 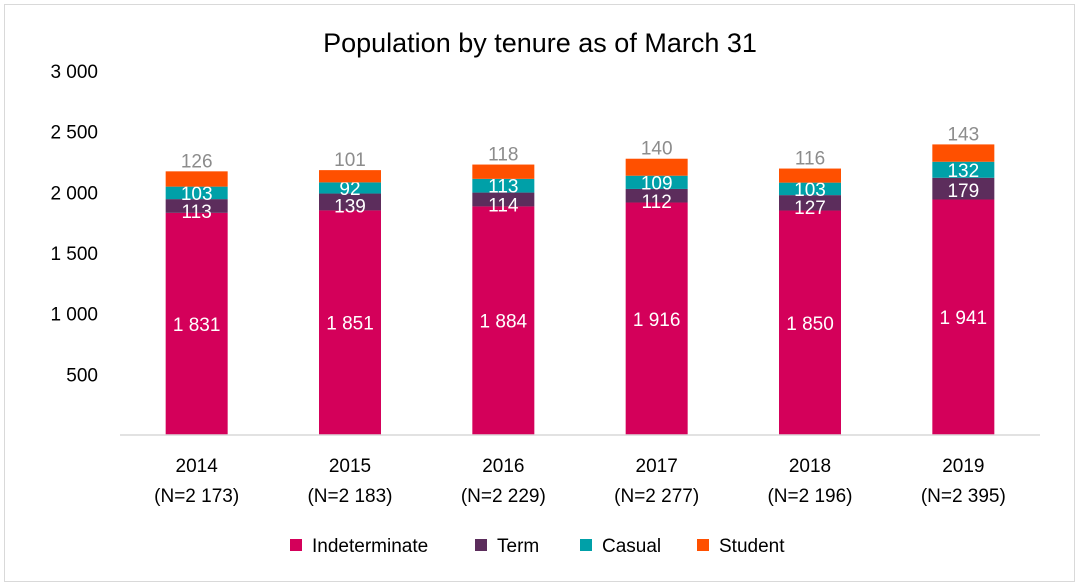 I want to click on legend-item-term: Term, so click(x=507, y=546).